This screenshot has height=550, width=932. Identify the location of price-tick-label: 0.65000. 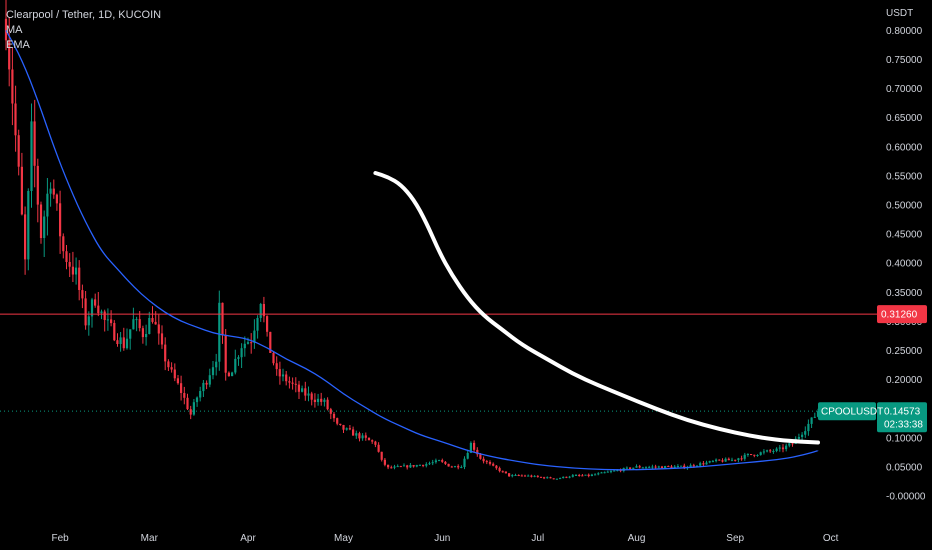
(904, 118).